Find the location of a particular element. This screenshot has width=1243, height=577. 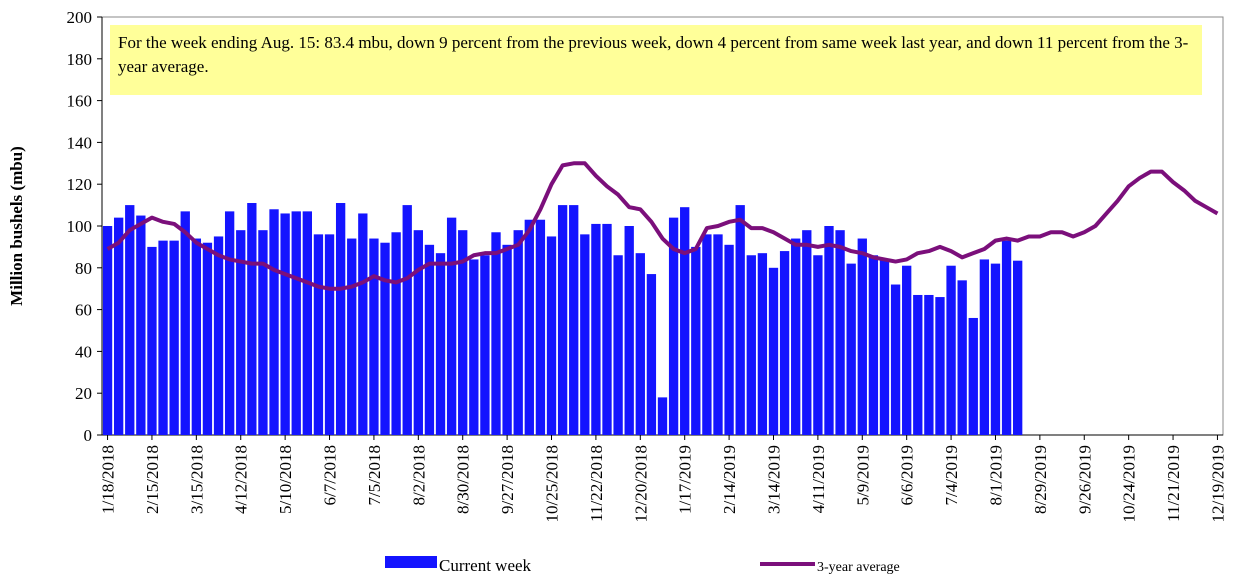

x-tick-label: 2/14/2019 is located at coordinates (729, 479).